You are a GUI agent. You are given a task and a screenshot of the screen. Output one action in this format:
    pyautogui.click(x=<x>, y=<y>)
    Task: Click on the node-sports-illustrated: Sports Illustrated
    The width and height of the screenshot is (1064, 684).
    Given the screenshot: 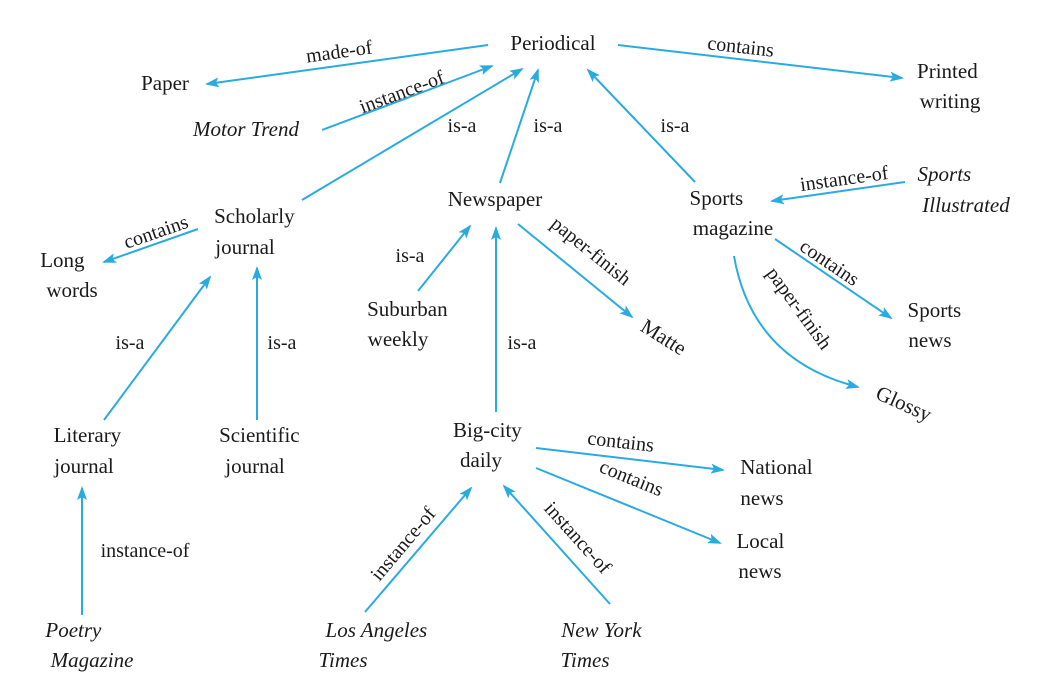 What is the action you would take?
    pyautogui.click(x=964, y=189)
    